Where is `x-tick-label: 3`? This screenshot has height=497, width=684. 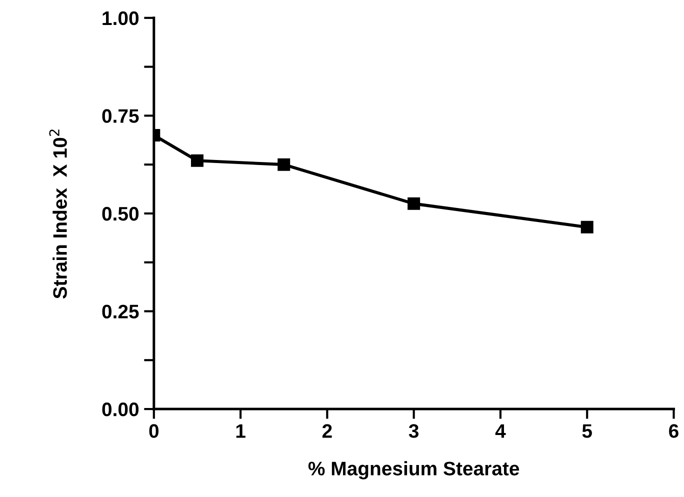
x-tick-label: 3 is located at coordinates (413, 431).